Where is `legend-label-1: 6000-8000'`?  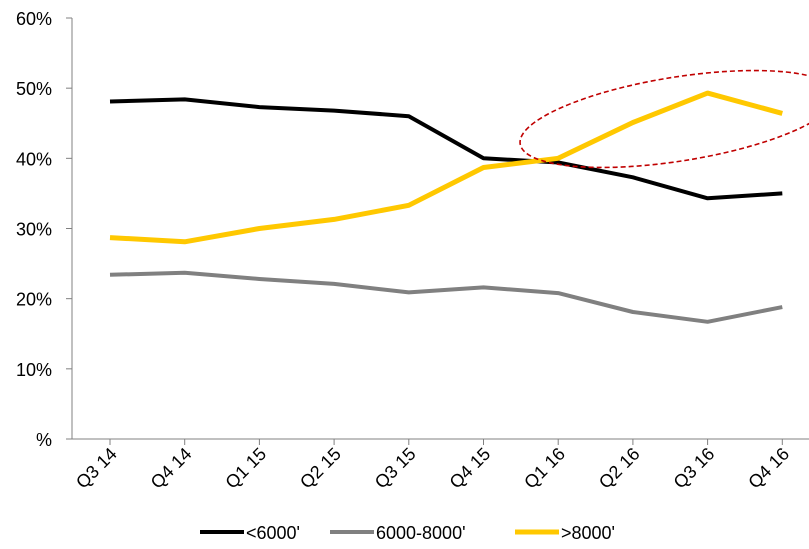 legend-label-1: 6000-8000' is located at coordinates (421, 533).